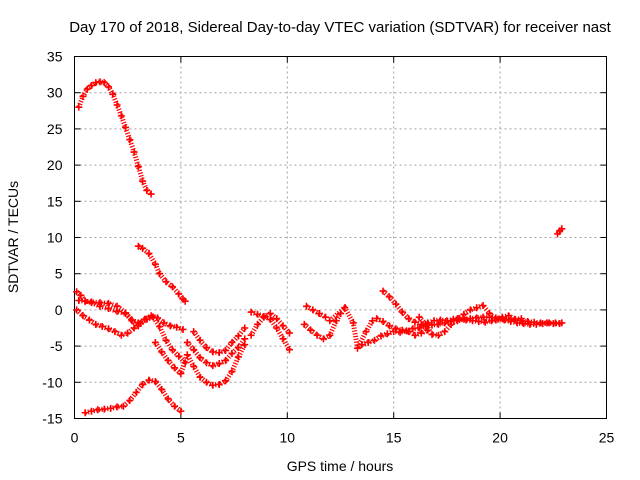  I want to click on x-tick-label: 0, so click(75, 438).